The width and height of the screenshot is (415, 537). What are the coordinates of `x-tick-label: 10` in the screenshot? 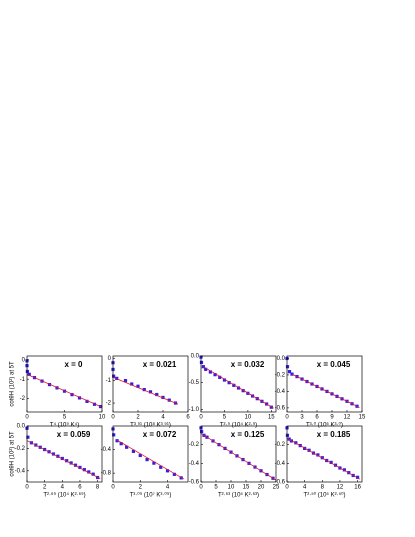 It's located at (248, 418).